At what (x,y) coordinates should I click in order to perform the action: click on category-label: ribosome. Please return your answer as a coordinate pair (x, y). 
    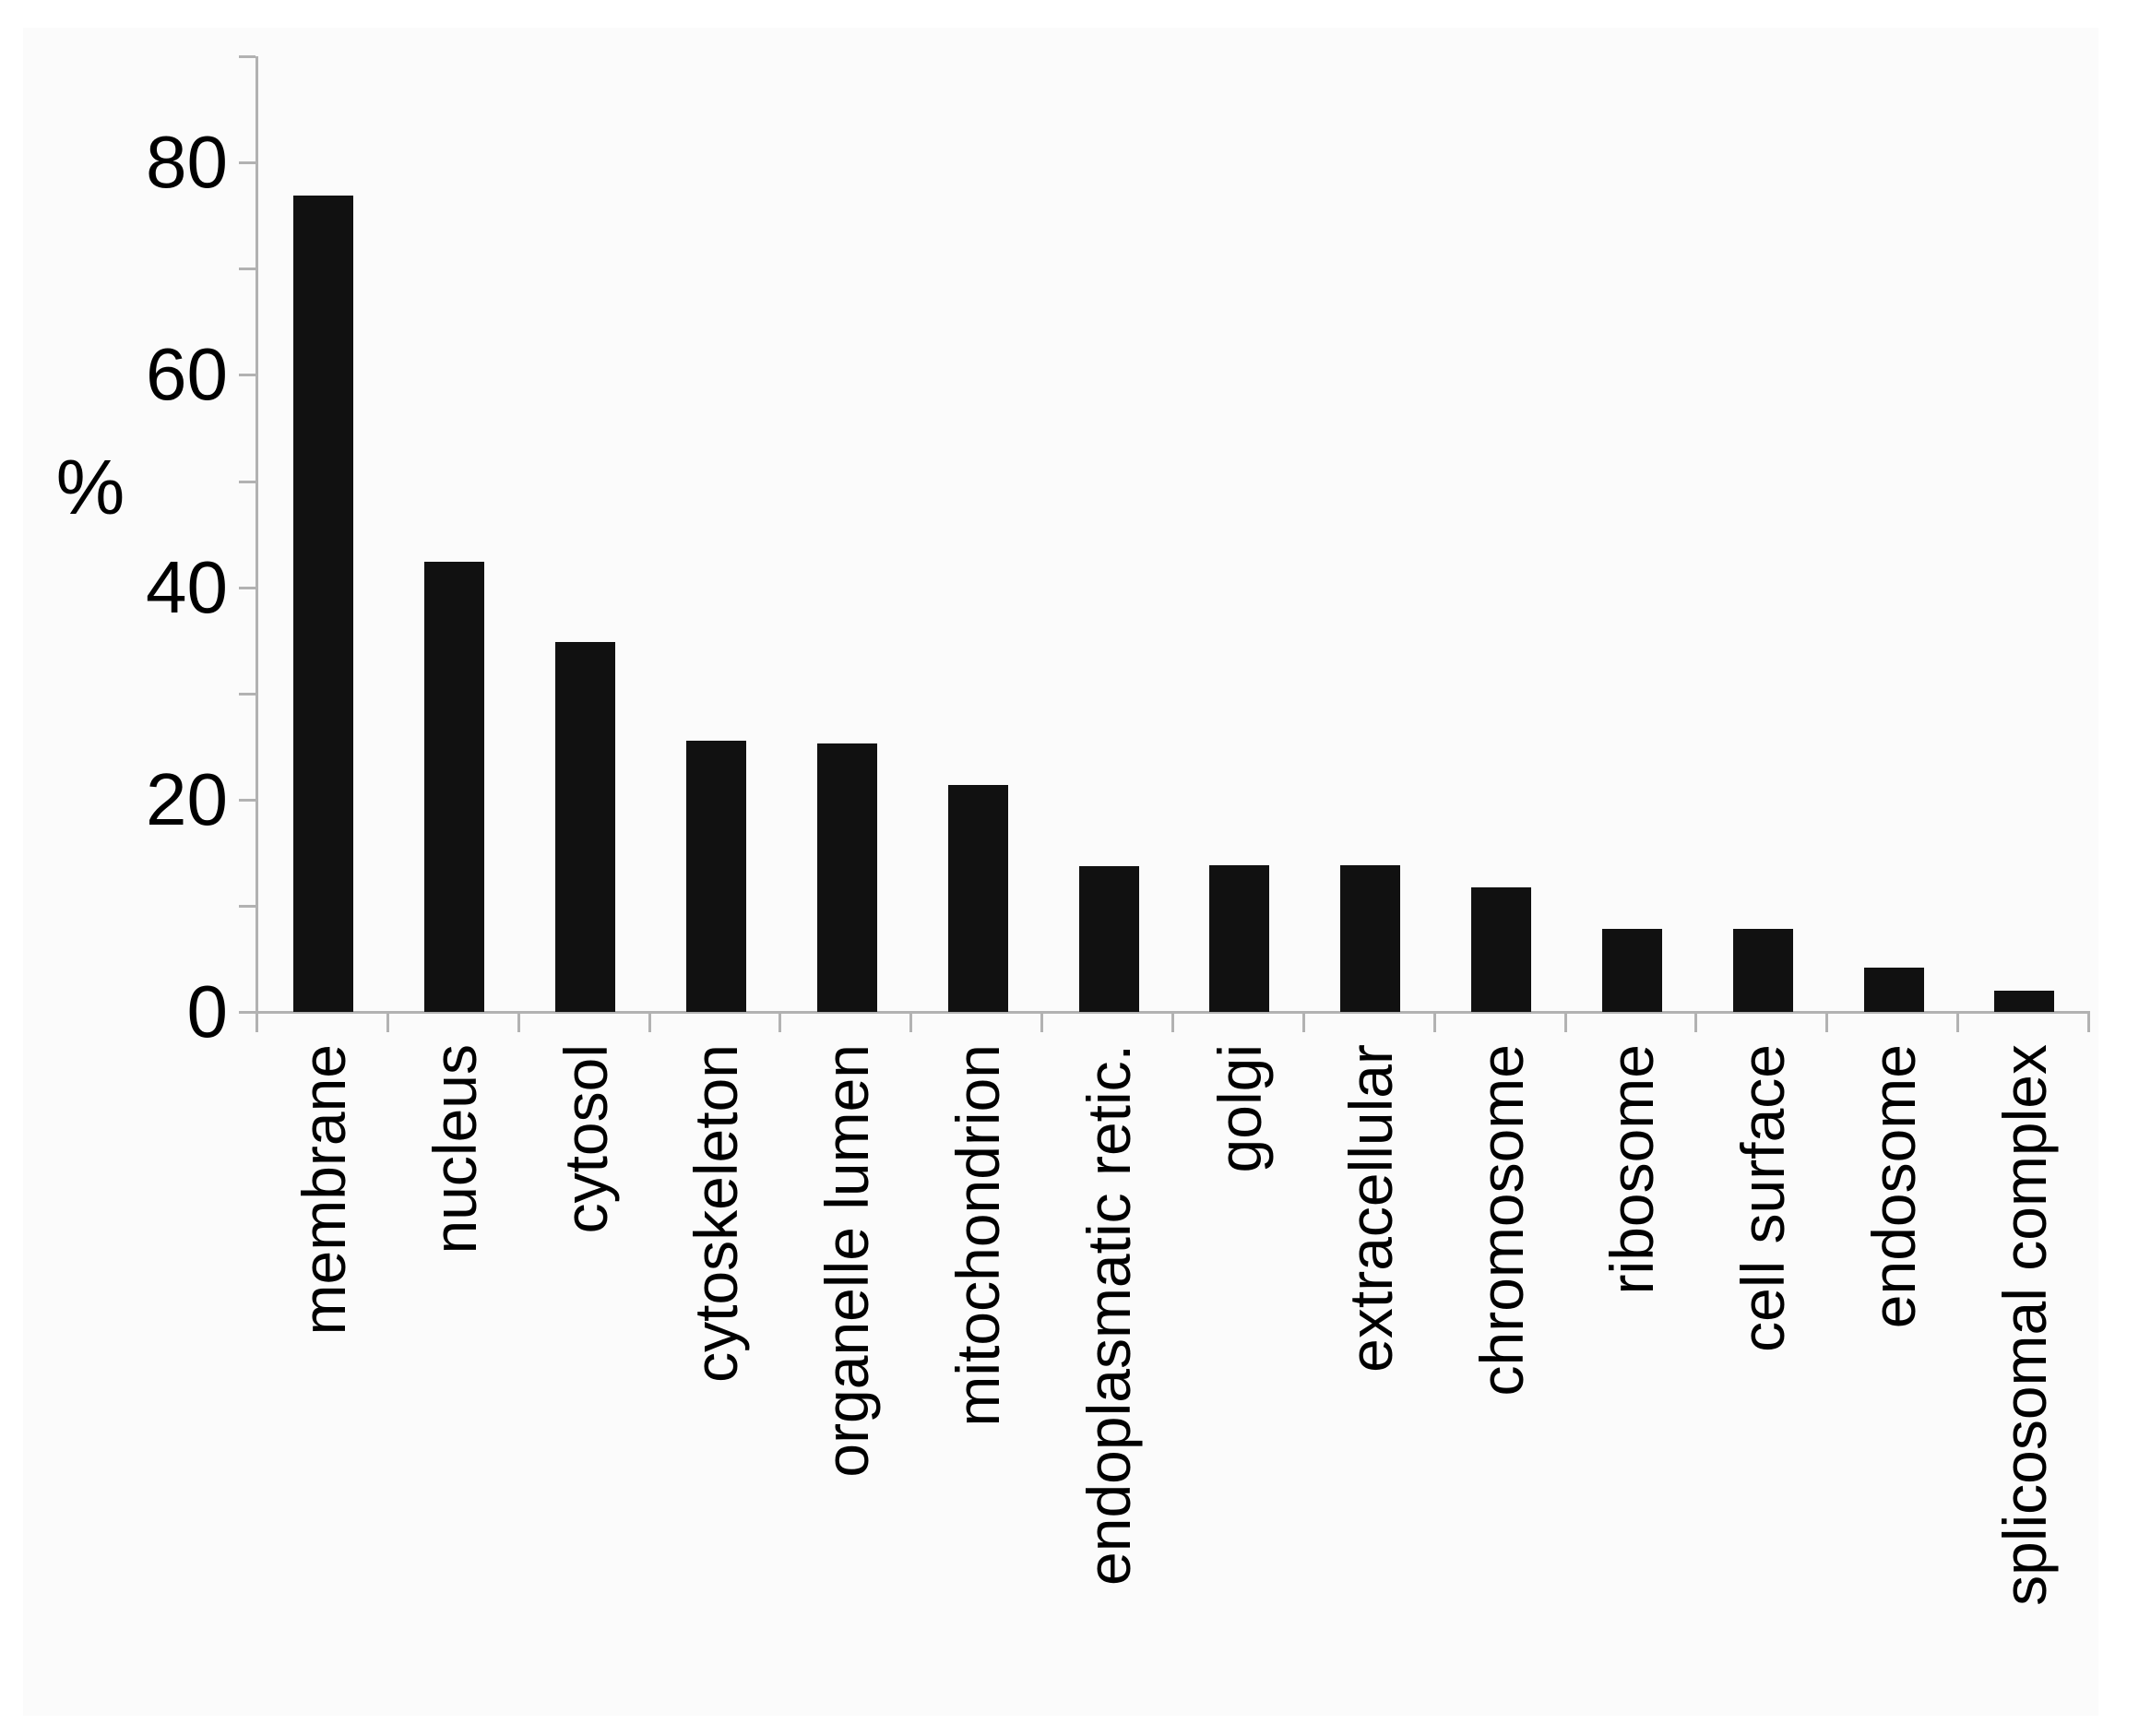
    Looking at the image, I should click on (1632, 1169).